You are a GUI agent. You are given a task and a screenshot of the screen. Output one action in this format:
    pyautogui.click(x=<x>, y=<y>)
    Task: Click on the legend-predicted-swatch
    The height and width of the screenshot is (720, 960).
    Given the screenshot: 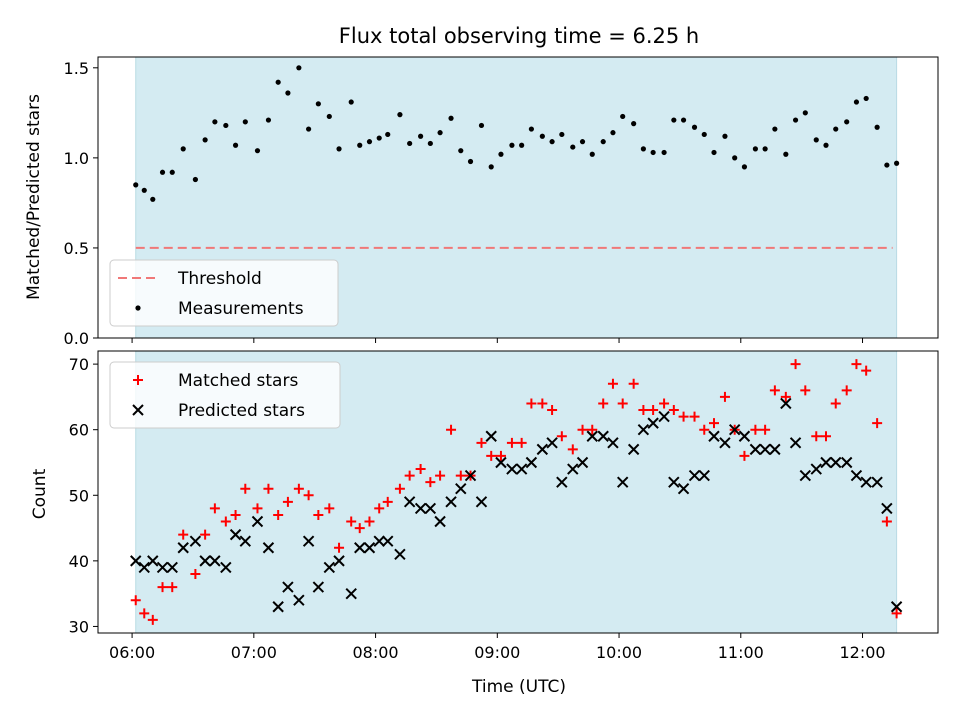 What is the action you would take?
    pyautogui.click(x=138, y=410)
    